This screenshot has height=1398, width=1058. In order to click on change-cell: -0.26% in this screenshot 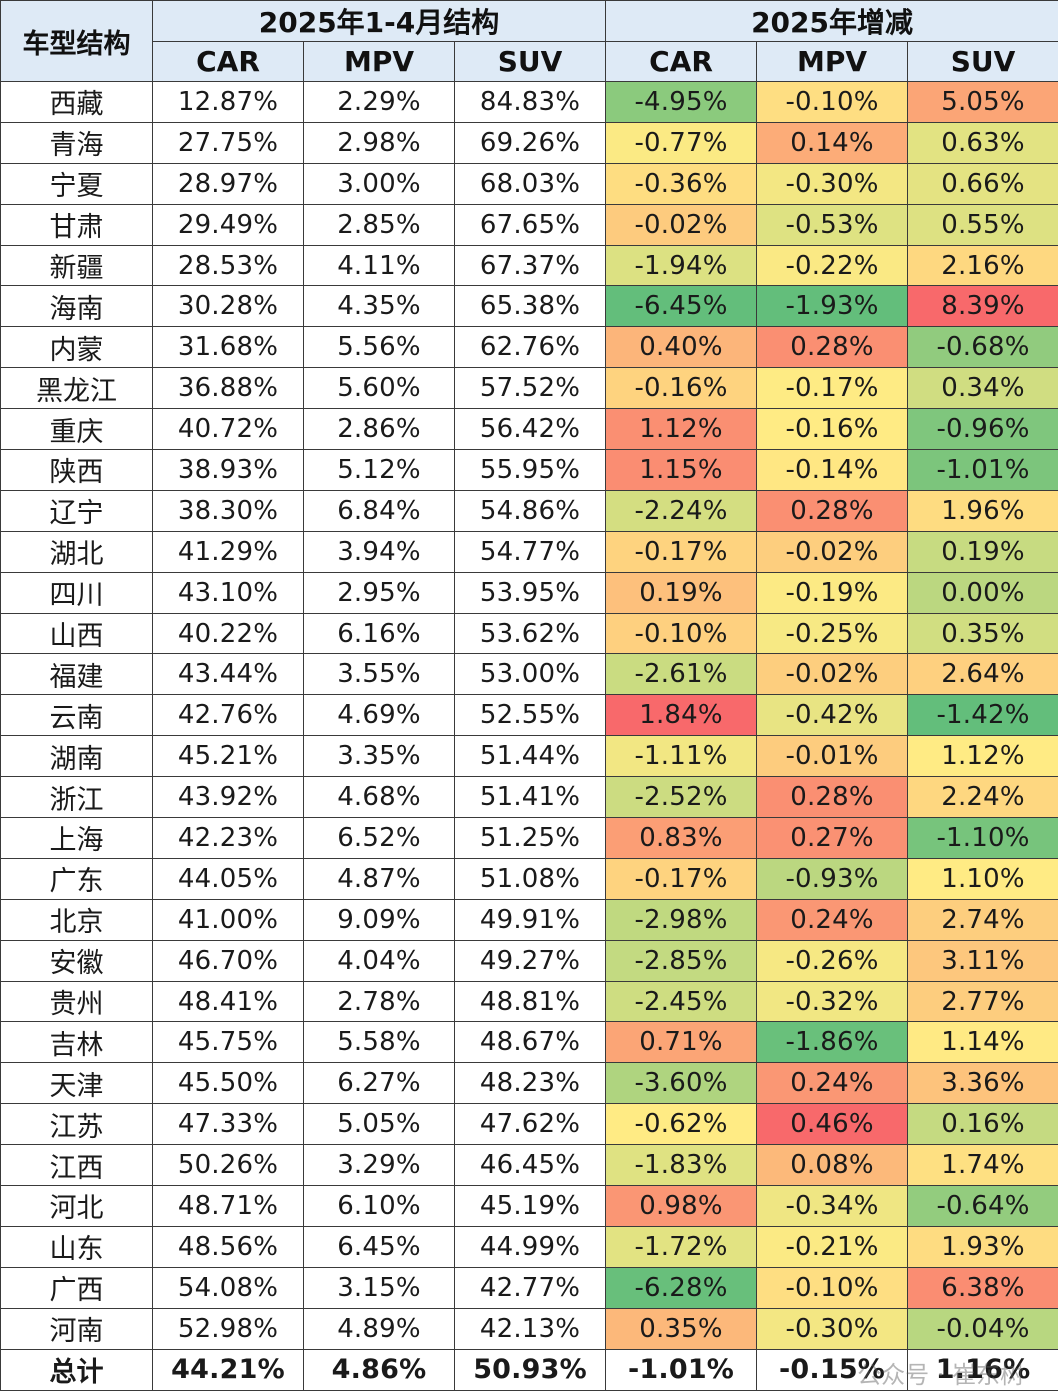, I will do `click(832, 960)`.